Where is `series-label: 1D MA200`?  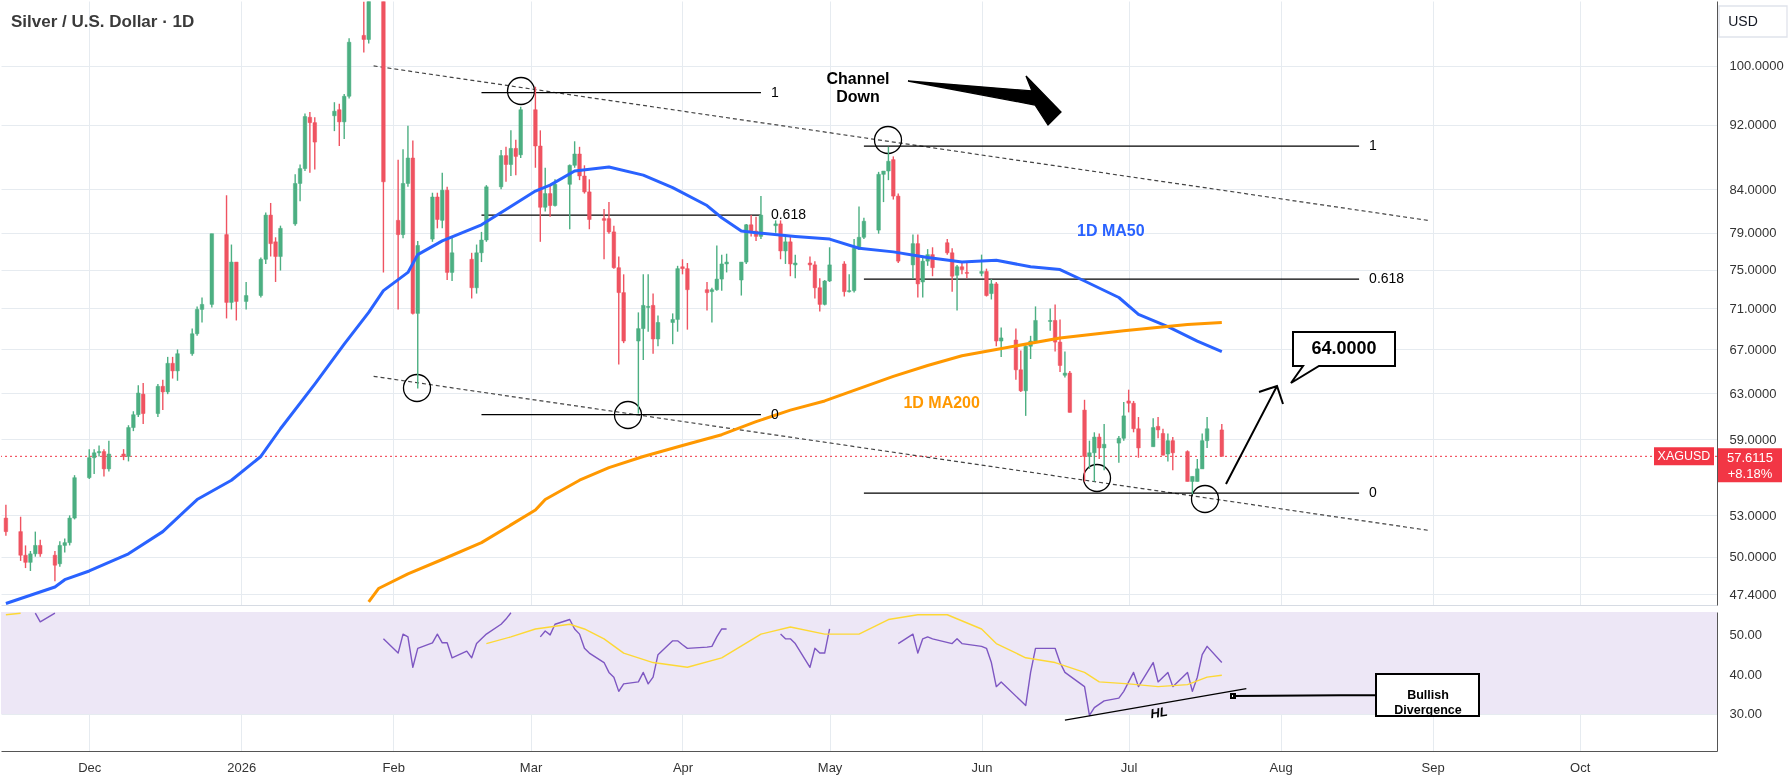 series-label: 1D MA200 is located at coordinates (941, 403).